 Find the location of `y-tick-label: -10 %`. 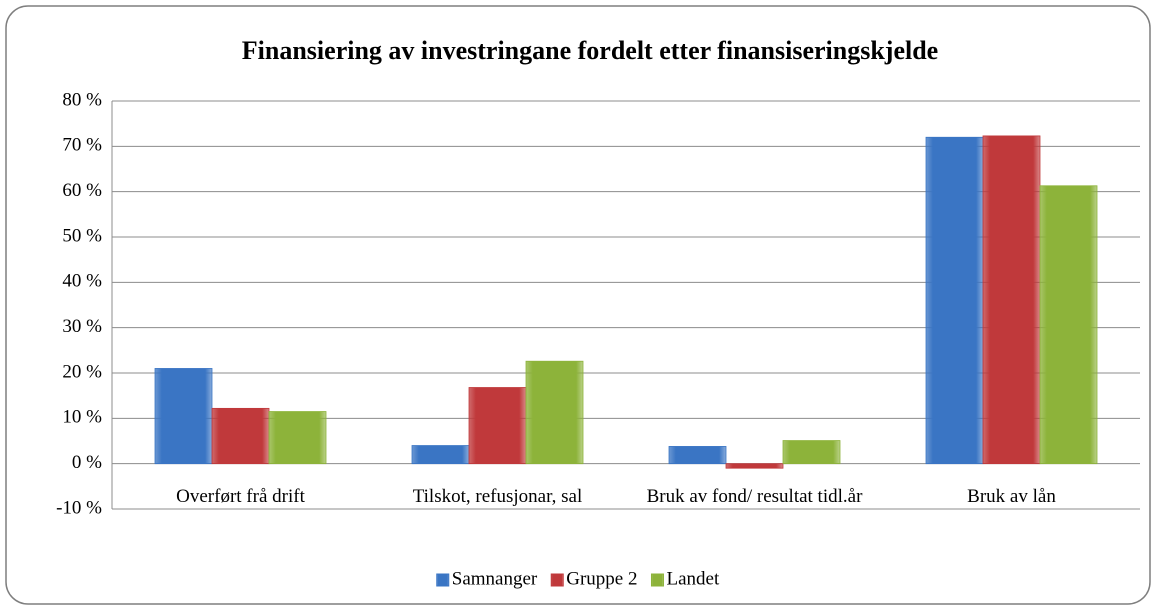

y-tick-label: -10 % is located at coordinates (79, 507).